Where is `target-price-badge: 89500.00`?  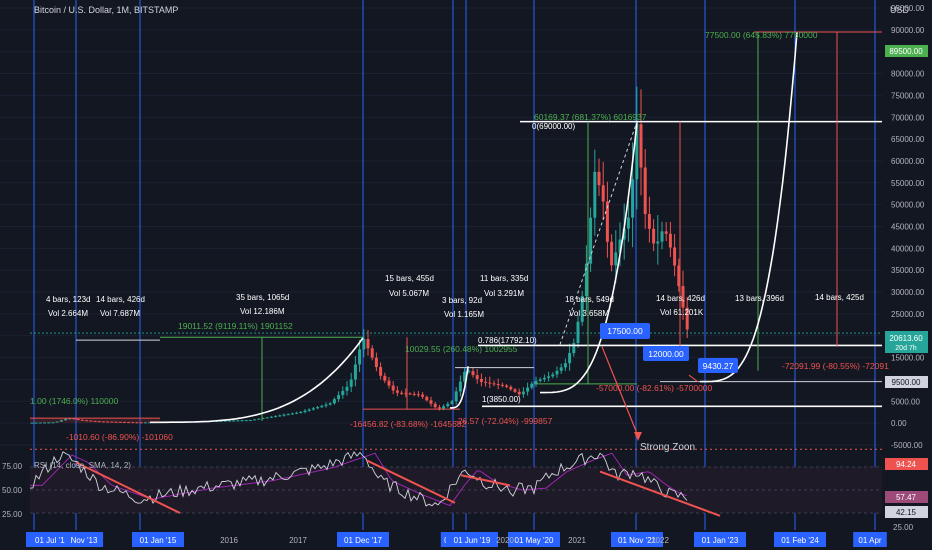 target-price-badge: 89500.00 is located at coordinates (906, 51).